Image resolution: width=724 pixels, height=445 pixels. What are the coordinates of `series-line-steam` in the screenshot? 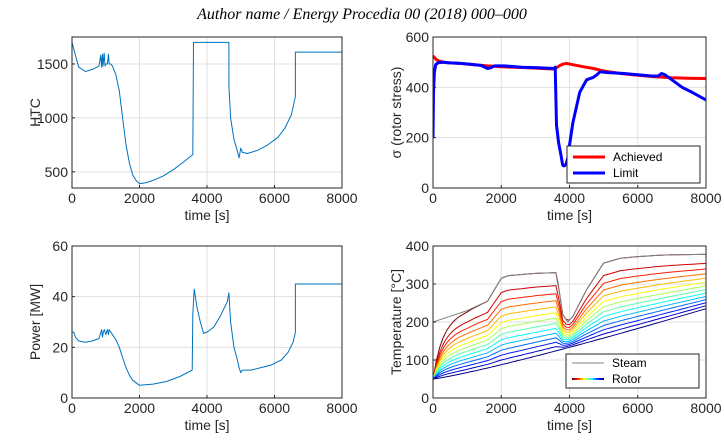 It's located at (569, 288).